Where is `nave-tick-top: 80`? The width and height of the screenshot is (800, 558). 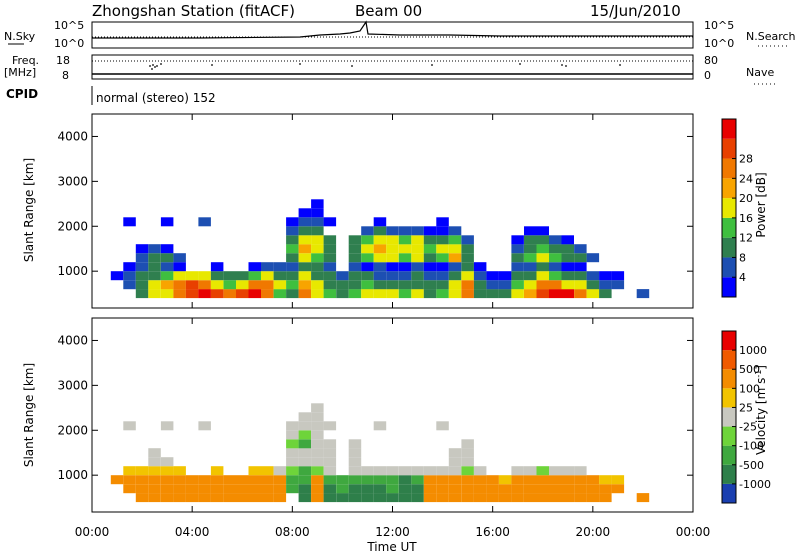
nave-tick-top: 80 is located at coordinates (711, 60).